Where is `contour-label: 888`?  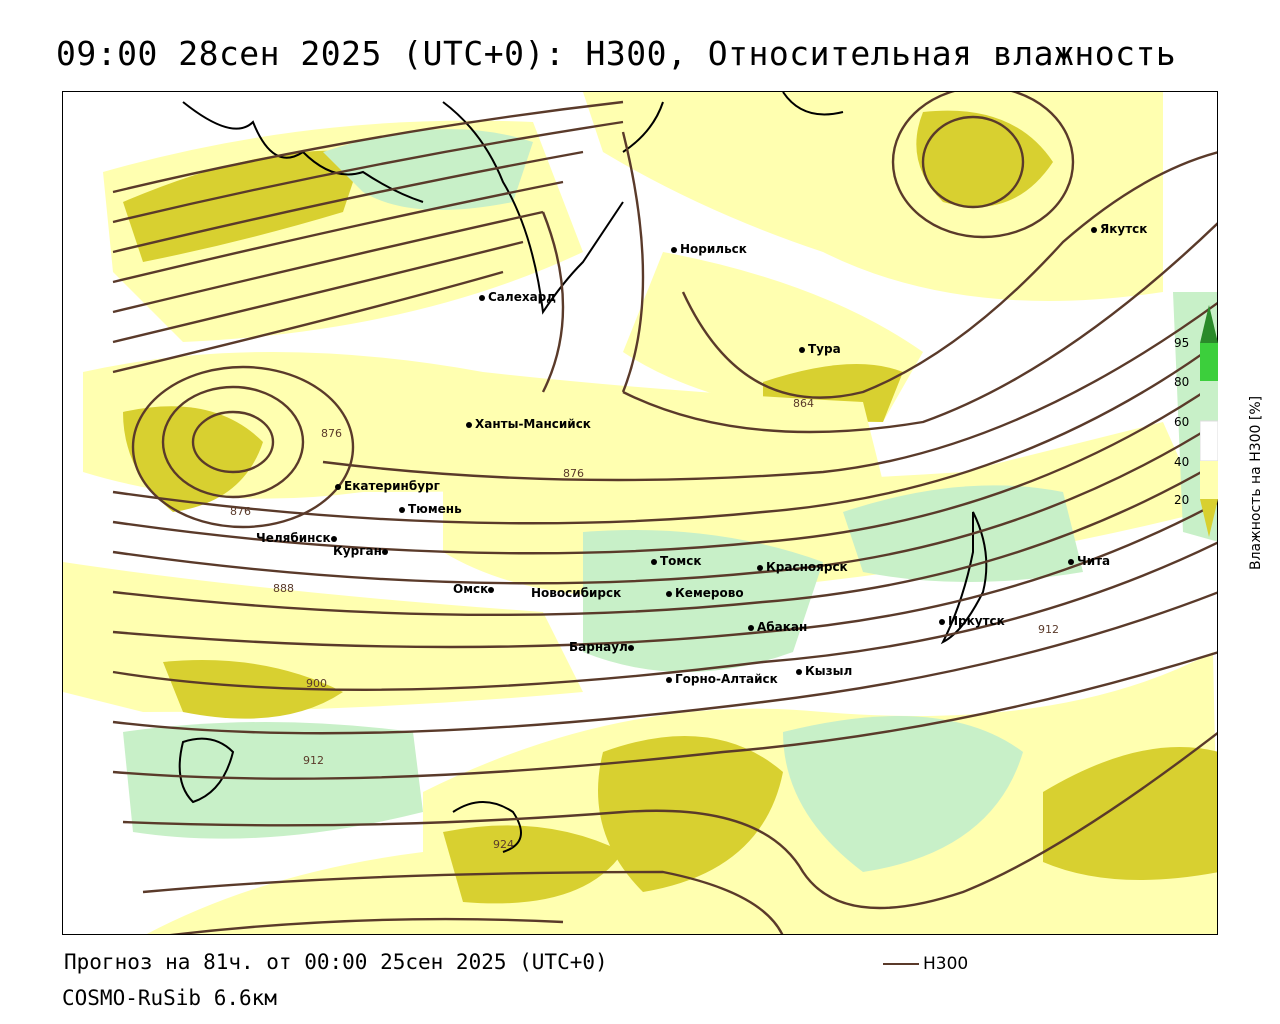 contour-label: 888 is located at coordinates (283, 588).